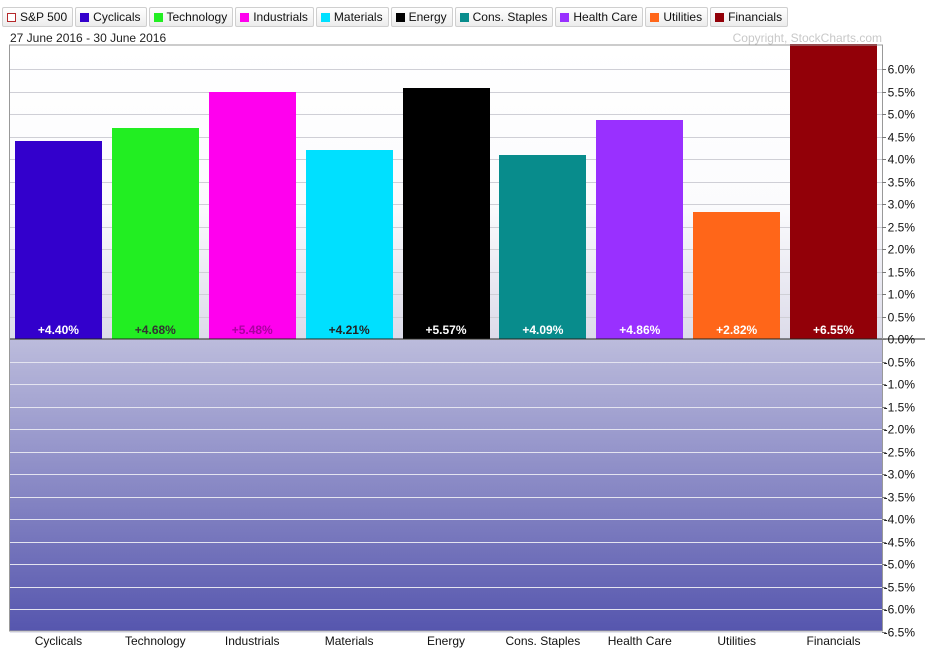 This screenshot has height=656, width=929. Describe the element at coordinates (902, 273) in the screenshot. I see `y-tick-label: 1.5%` at that location.